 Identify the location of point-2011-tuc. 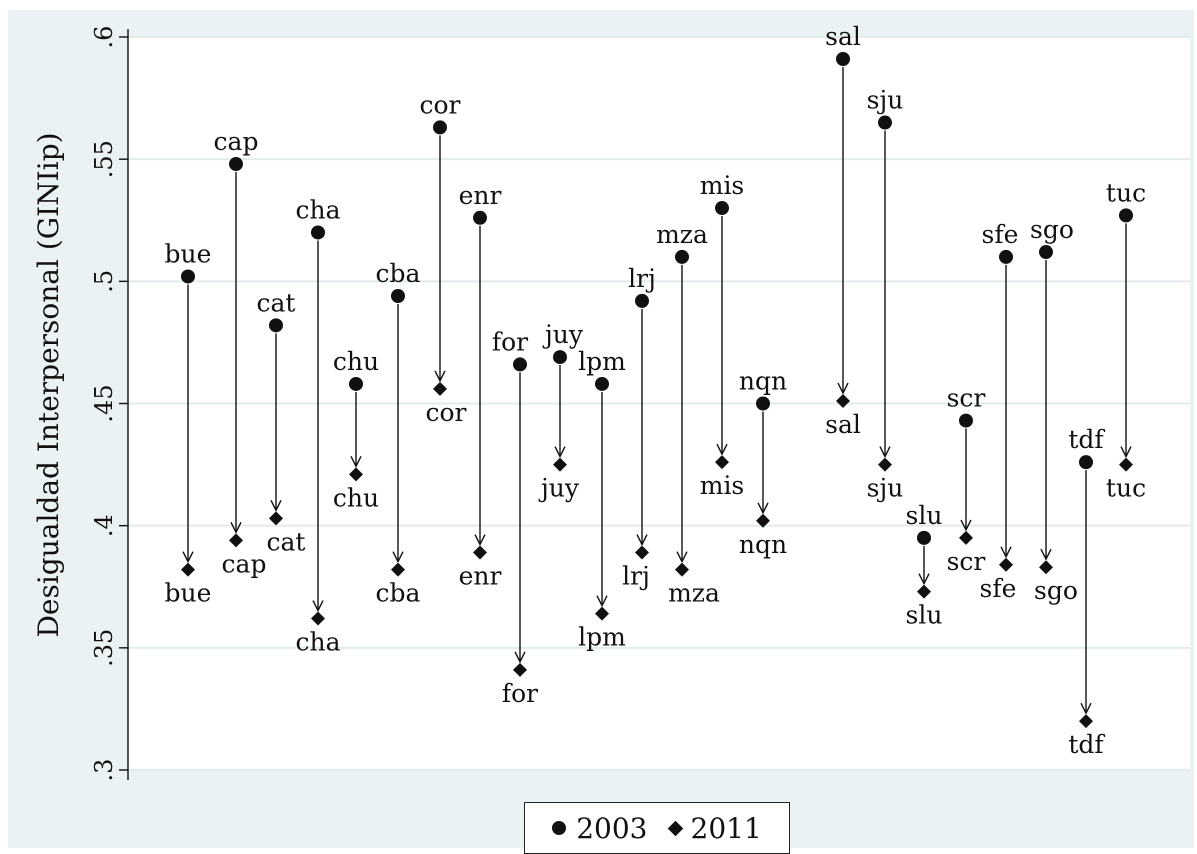
(1126, 464).